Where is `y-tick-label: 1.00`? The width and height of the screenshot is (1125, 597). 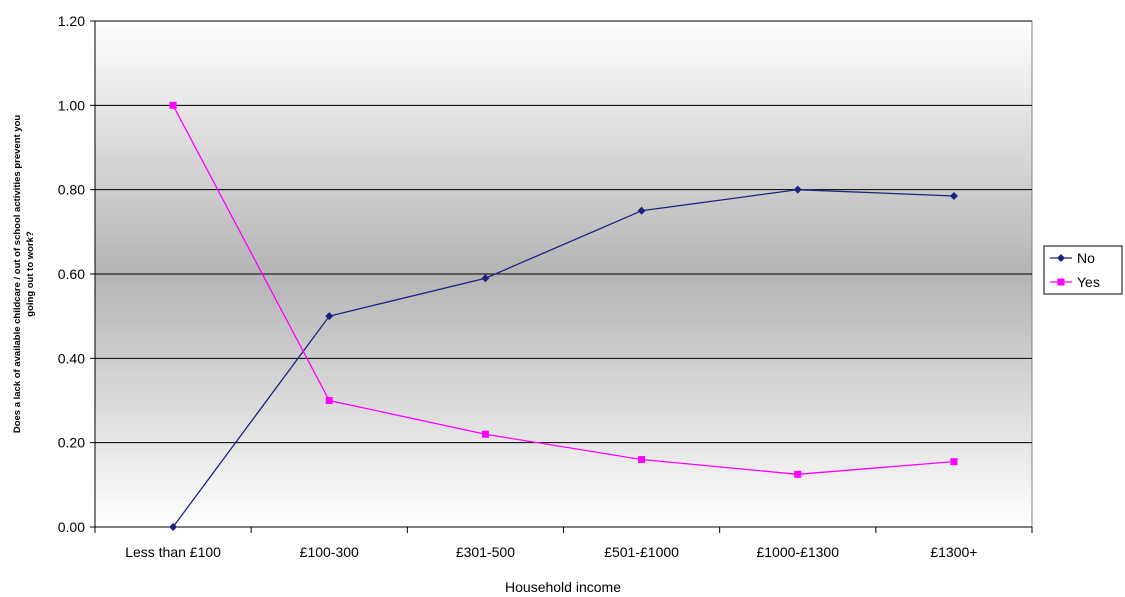
y-tick-label: 1.00 is located at coordinates (71, 105).